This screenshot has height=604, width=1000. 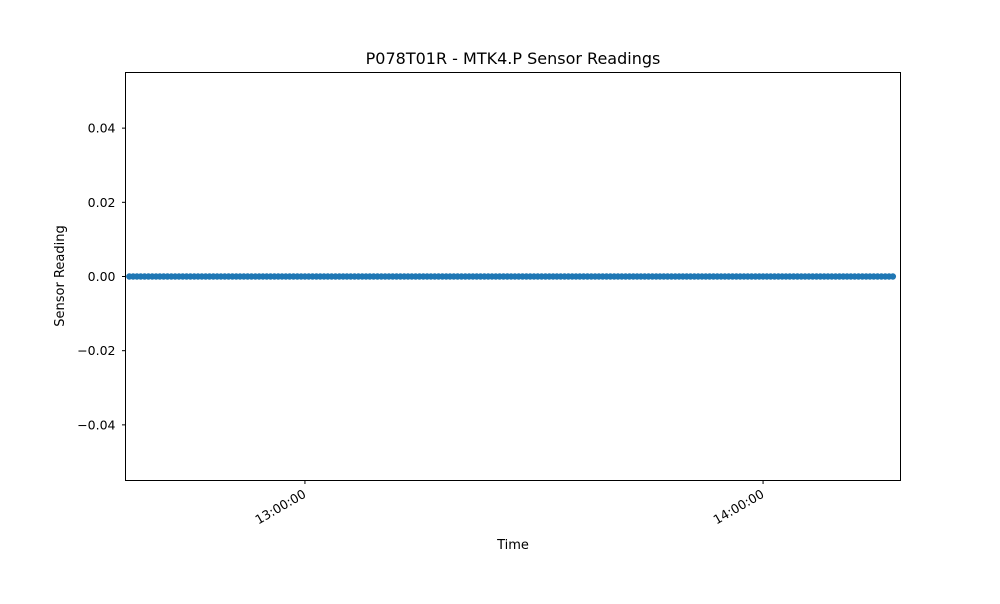 What do you see at coordinates (280, 506) in the screenshot?
I see `x-tick-label: 13:00:00` at bounding box center [280, 506].